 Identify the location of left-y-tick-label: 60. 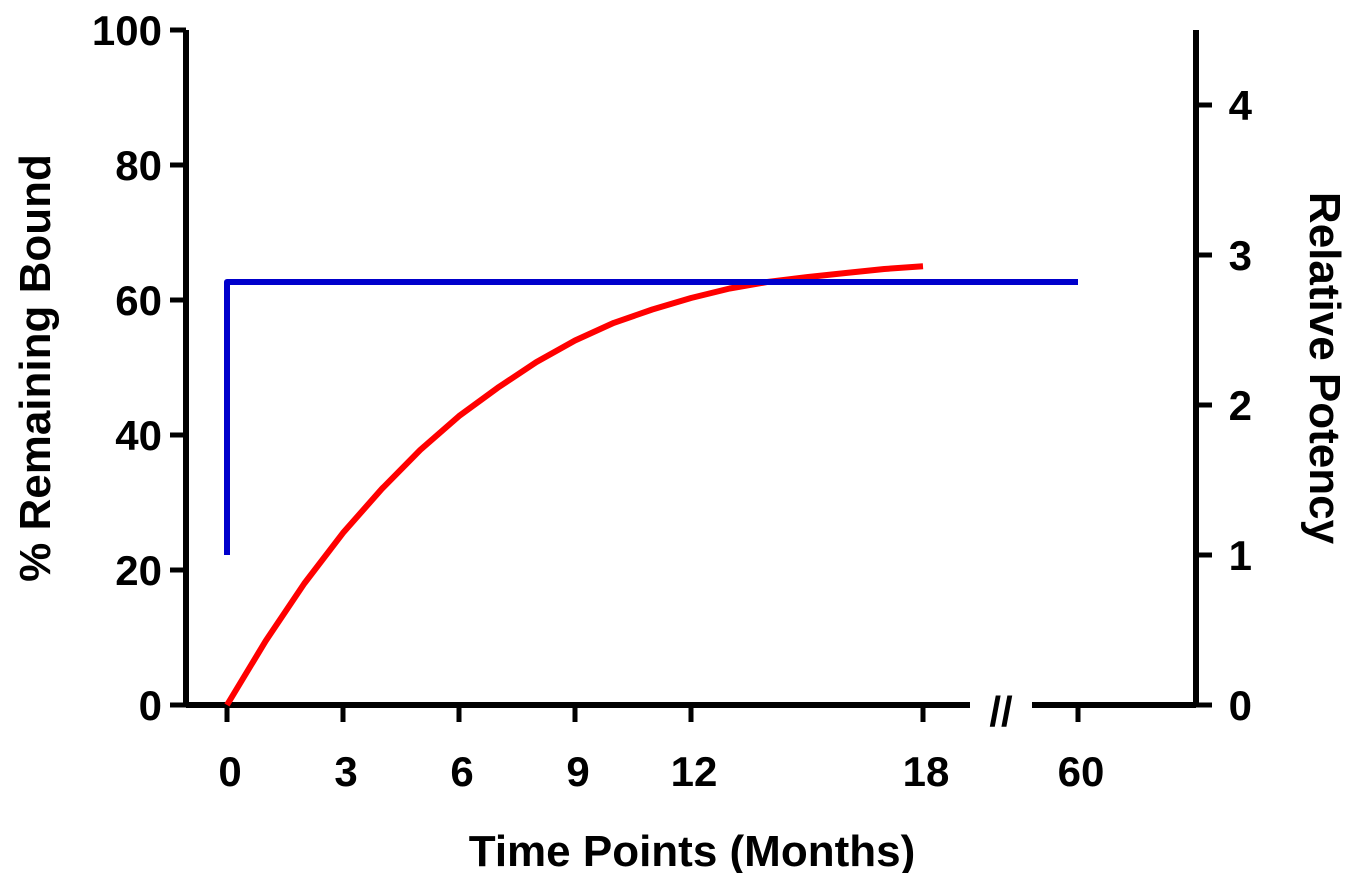
(138, 300).